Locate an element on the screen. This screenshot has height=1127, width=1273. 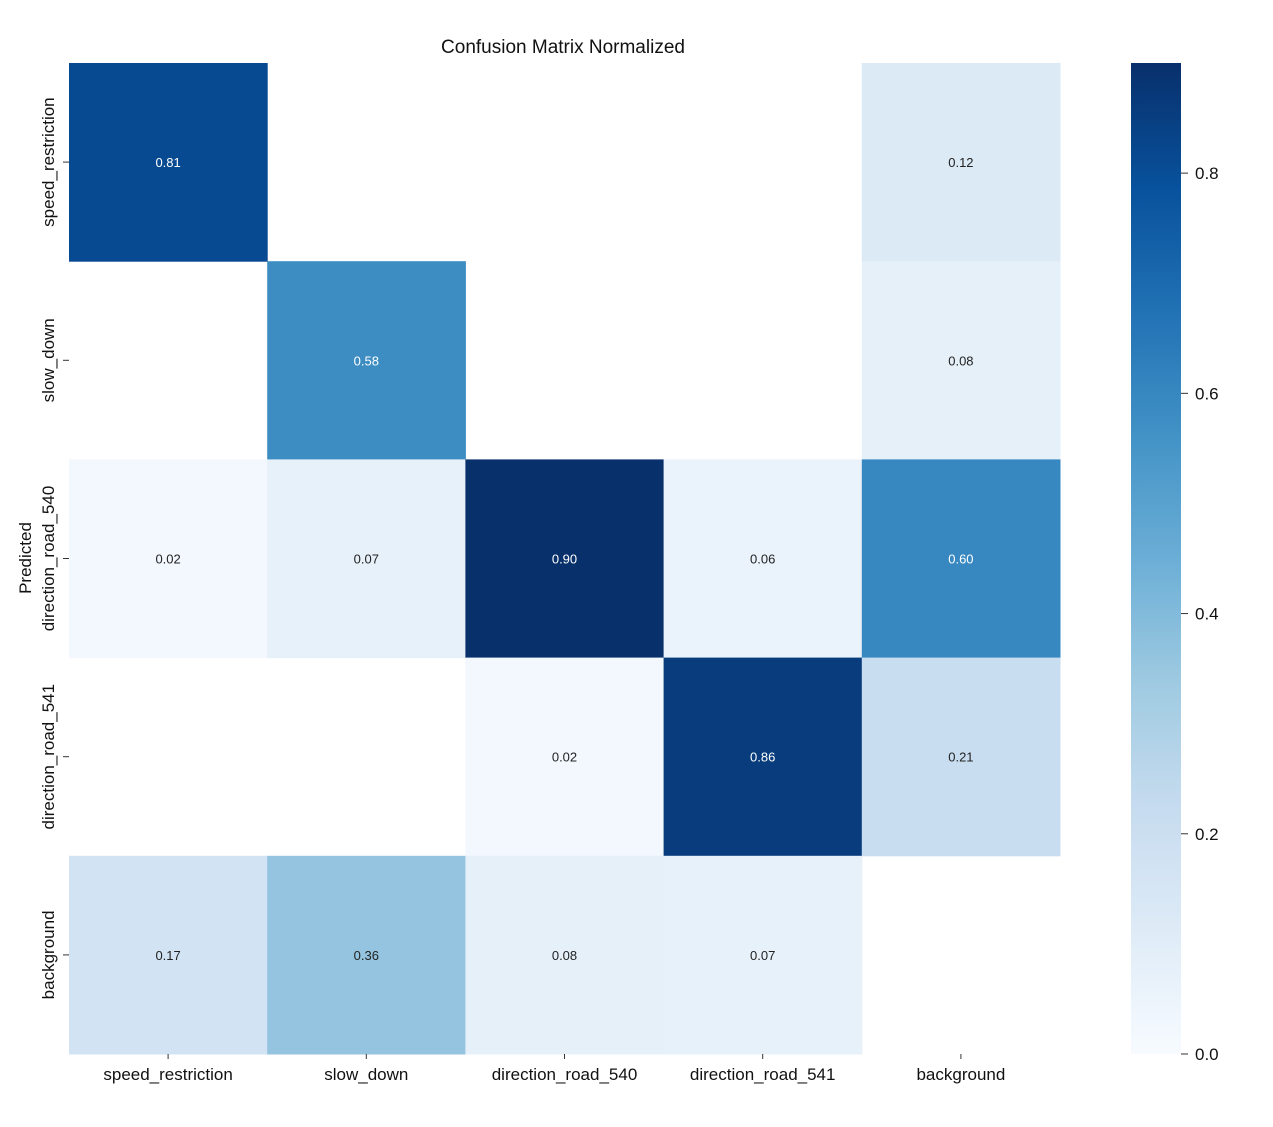
cell-value-label: 0.58 is located at coordinates (366, 360).